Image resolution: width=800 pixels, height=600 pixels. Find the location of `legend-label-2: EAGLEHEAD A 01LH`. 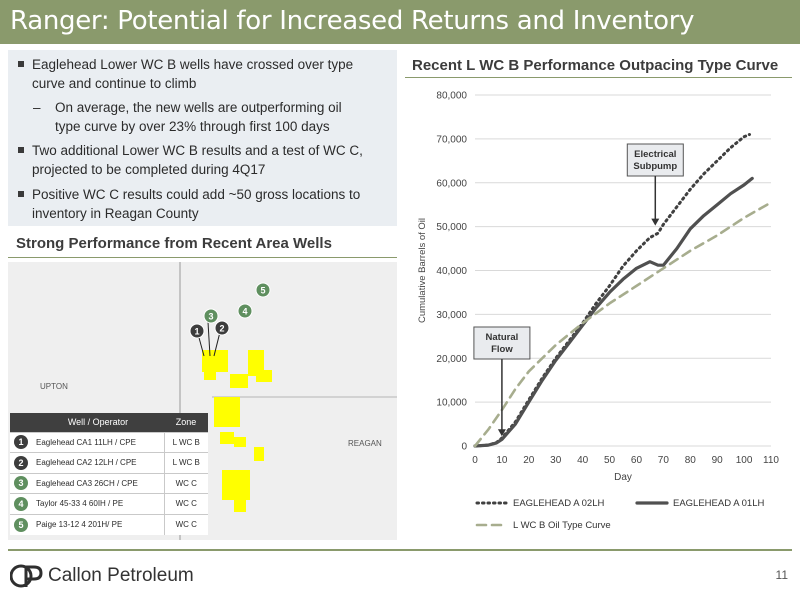

legend-label-2: EAGLEHEAD A 01LH is located at coordinates (718, 503).